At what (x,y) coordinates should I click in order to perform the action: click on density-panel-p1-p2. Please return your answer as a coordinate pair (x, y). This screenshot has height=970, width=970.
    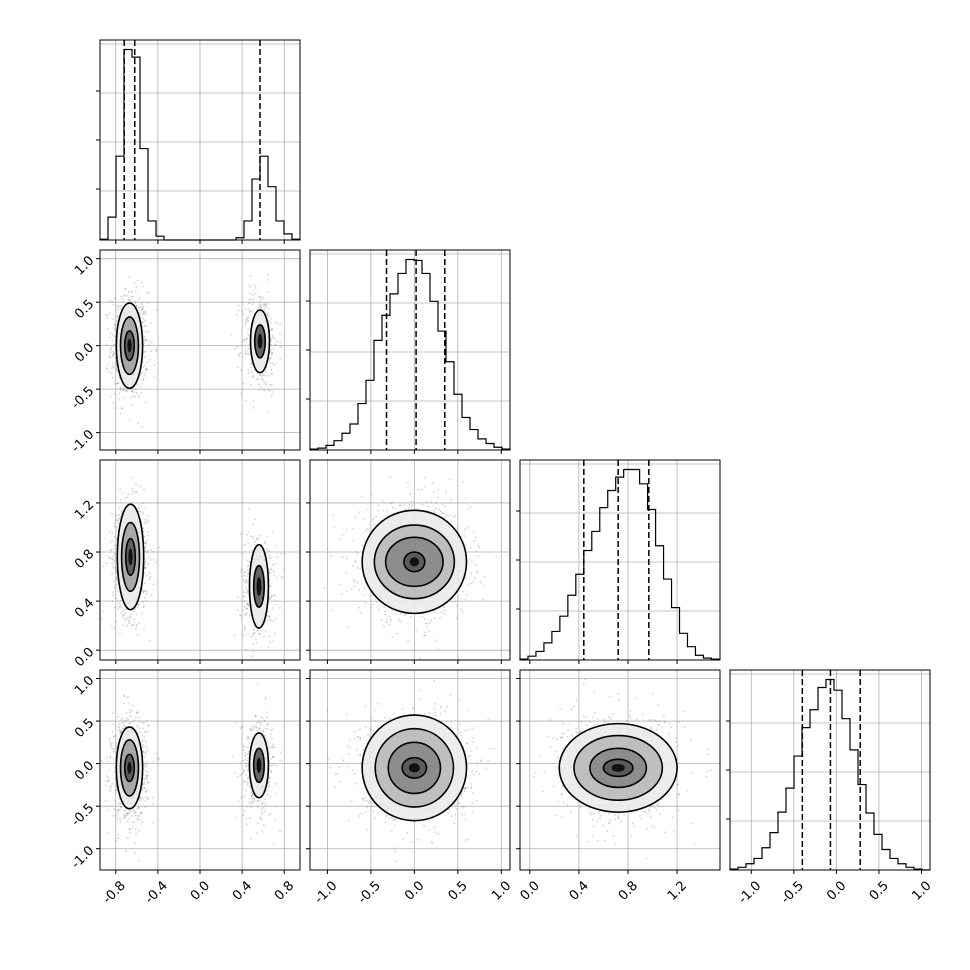
    Looking at the image, I should click on (200, 350).